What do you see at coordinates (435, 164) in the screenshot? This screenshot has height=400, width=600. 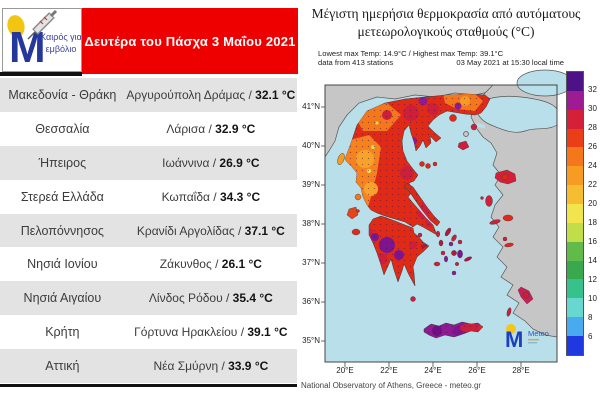 I see `alonnisos` at bounding box center [435, 164].